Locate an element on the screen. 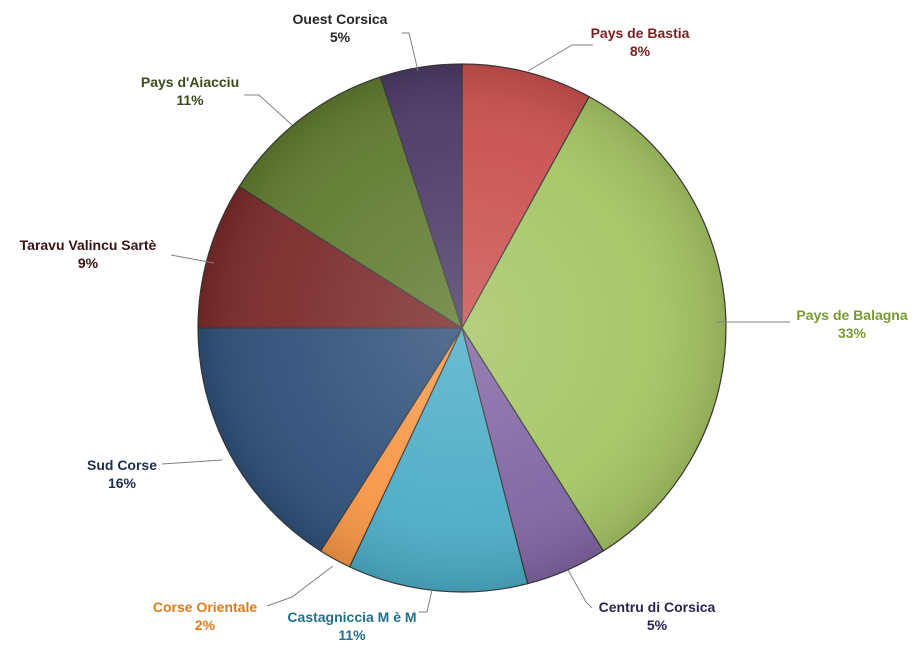  slice-label-name: Corse Orientale is located at coordinates (205, 607).